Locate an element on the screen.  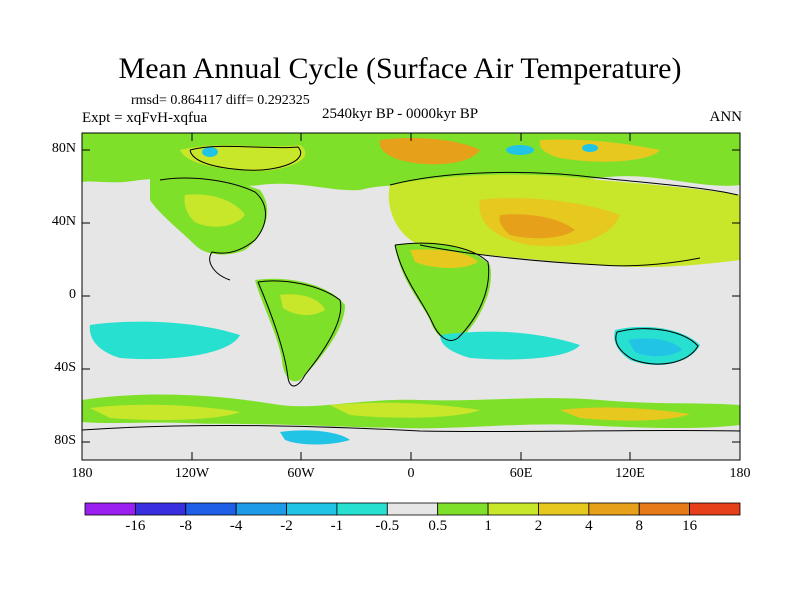
colorbar-label: 16 is located at coordinates (690, 526).